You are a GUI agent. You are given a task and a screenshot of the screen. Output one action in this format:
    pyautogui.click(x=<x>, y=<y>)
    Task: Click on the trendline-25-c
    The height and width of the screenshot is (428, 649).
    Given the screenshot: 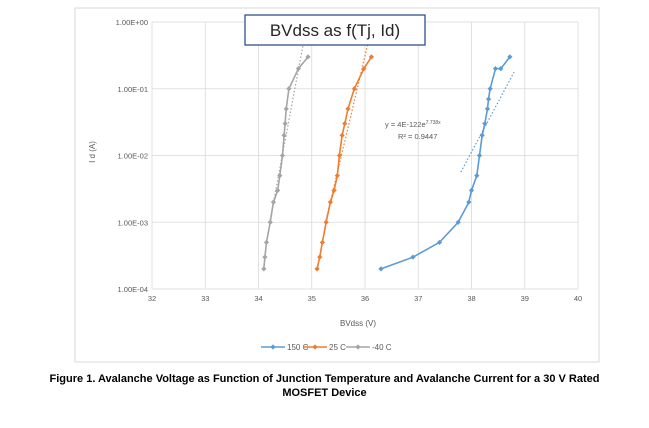 What is the action you would take?
    pyautogui.click(x=347, y=131)
    